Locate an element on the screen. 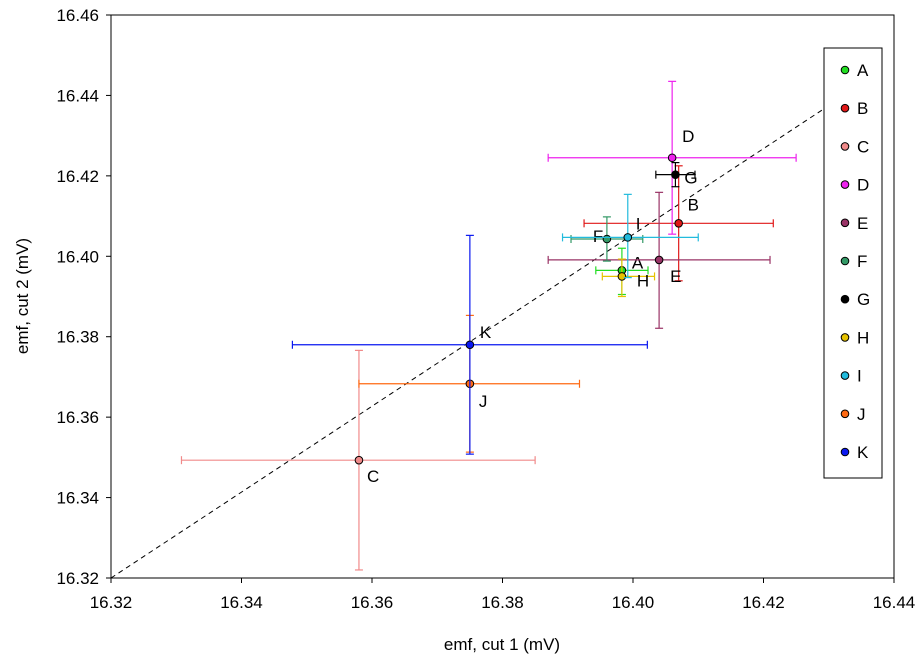 The height and width of the screenshot is (660, 921). legend-entry-h: H is located at coordinates (854, 337).